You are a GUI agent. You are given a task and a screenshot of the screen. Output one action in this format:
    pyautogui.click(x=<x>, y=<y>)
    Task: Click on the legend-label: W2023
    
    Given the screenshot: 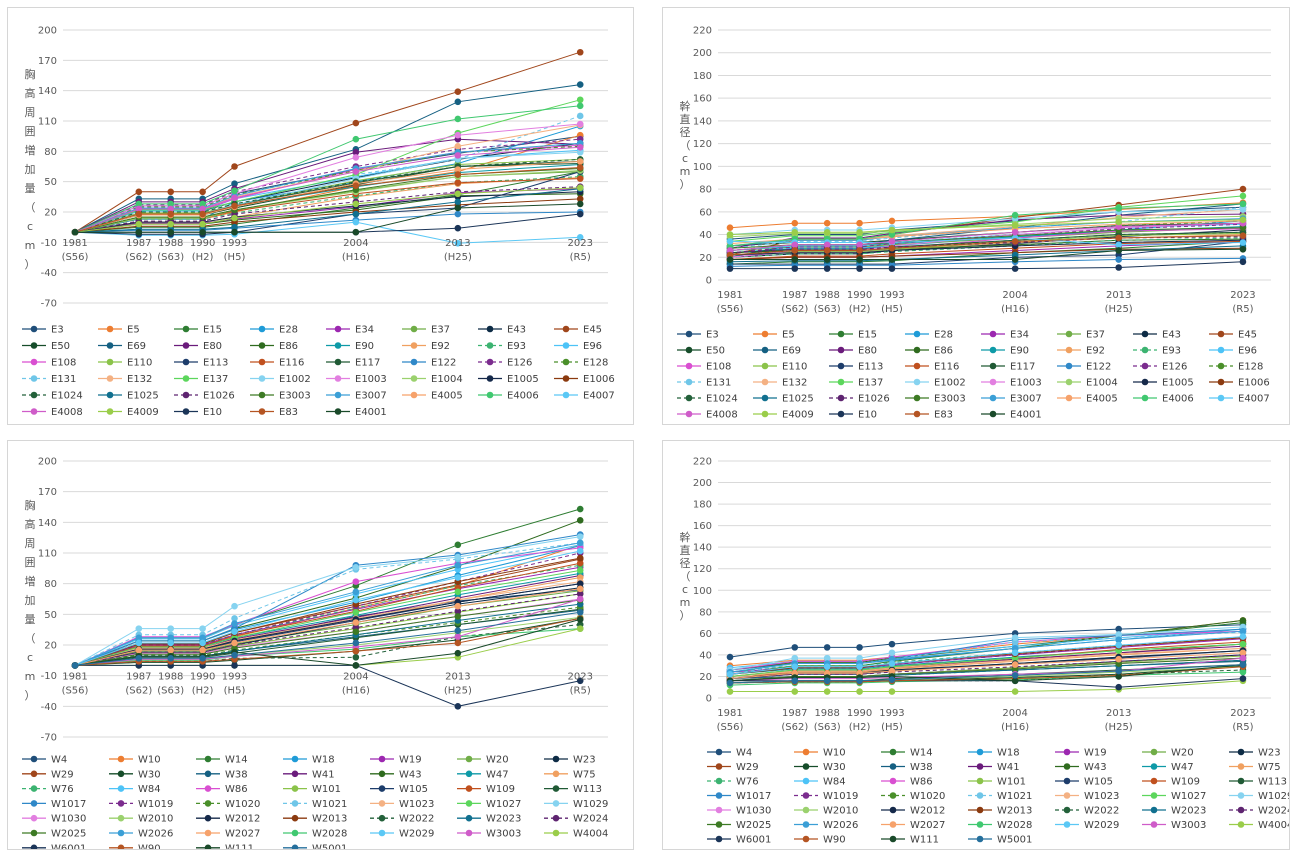 What is the action you would take?
    pyautogui.click(x=1188, y=811)
    